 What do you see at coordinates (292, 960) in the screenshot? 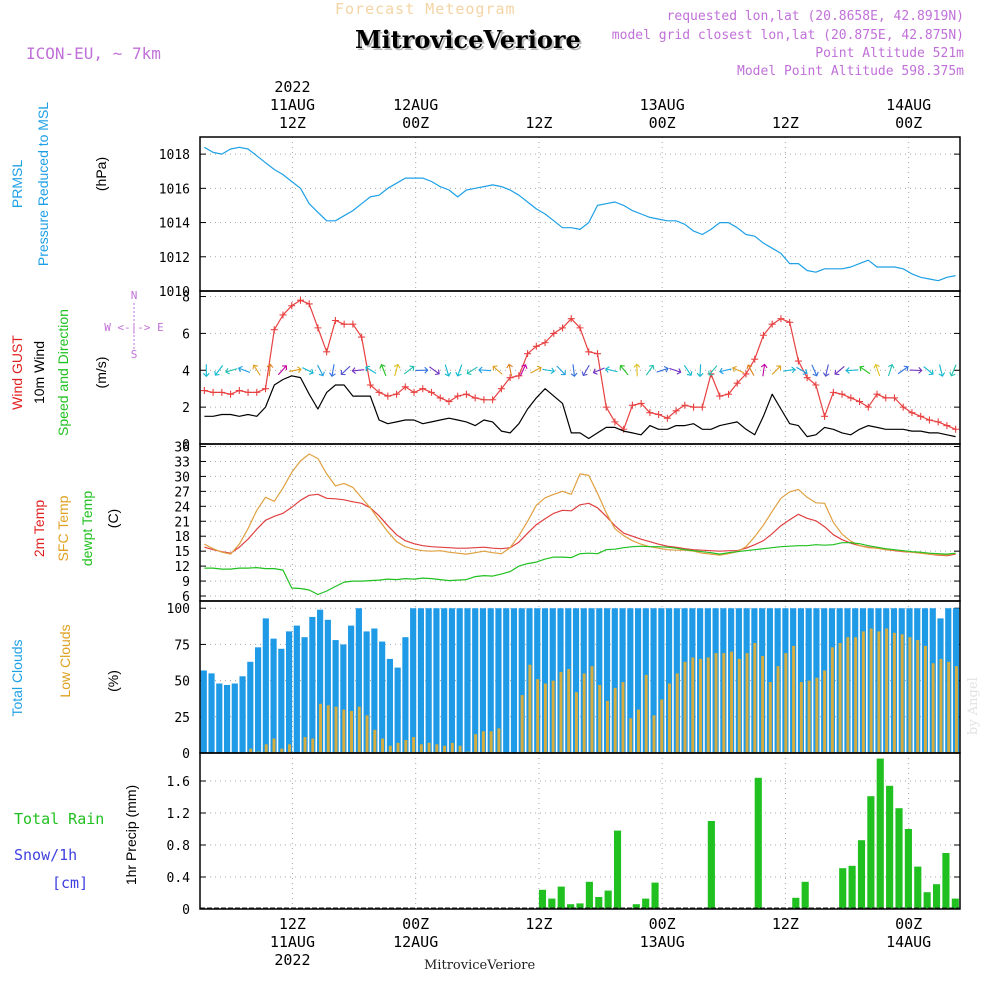
I see `bottom-time-label: 2022` at bounding box center [292, 960].